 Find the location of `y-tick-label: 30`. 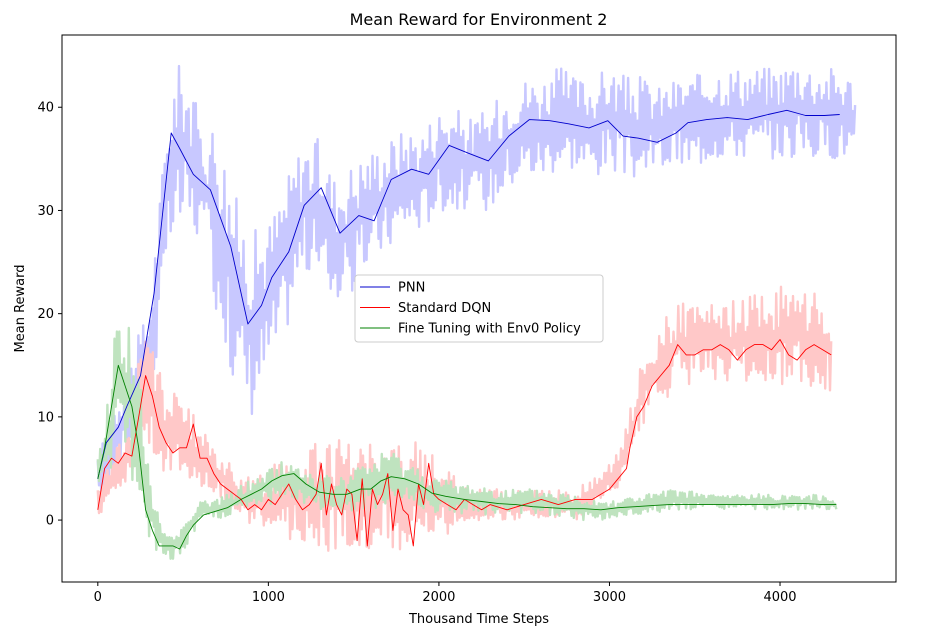

y-tick-label: 30 is located at coordinates (45, 211).